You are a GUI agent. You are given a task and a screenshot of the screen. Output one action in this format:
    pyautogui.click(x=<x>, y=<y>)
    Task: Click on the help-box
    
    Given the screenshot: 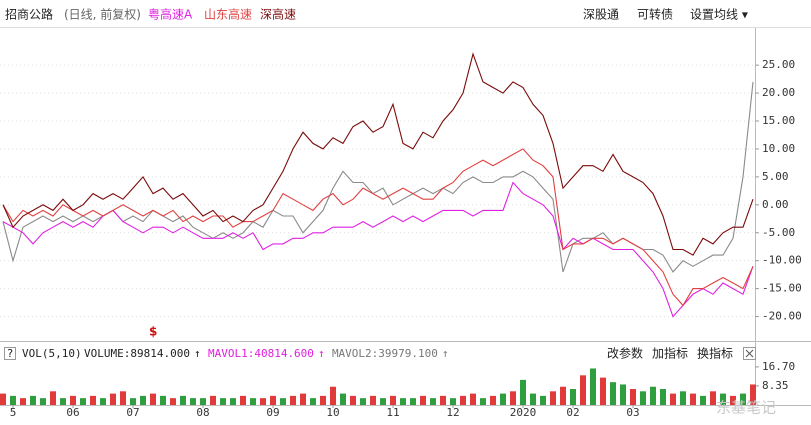 What is the action you would take?
    pyautogui.click(x=10, y=353)
    